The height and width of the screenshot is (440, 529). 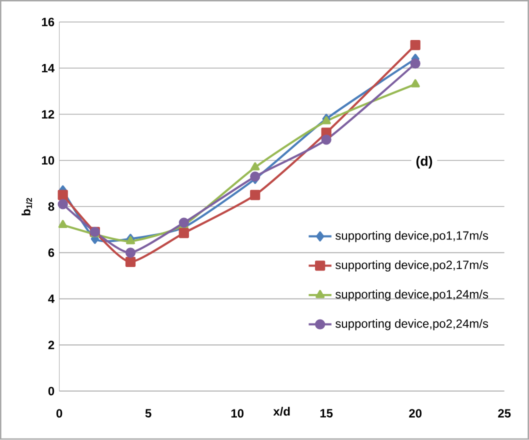 What do you see at coordinates (237, 413) in the screenshot?
I see `x-tick-label: 10` at bounding box center [237, 413].